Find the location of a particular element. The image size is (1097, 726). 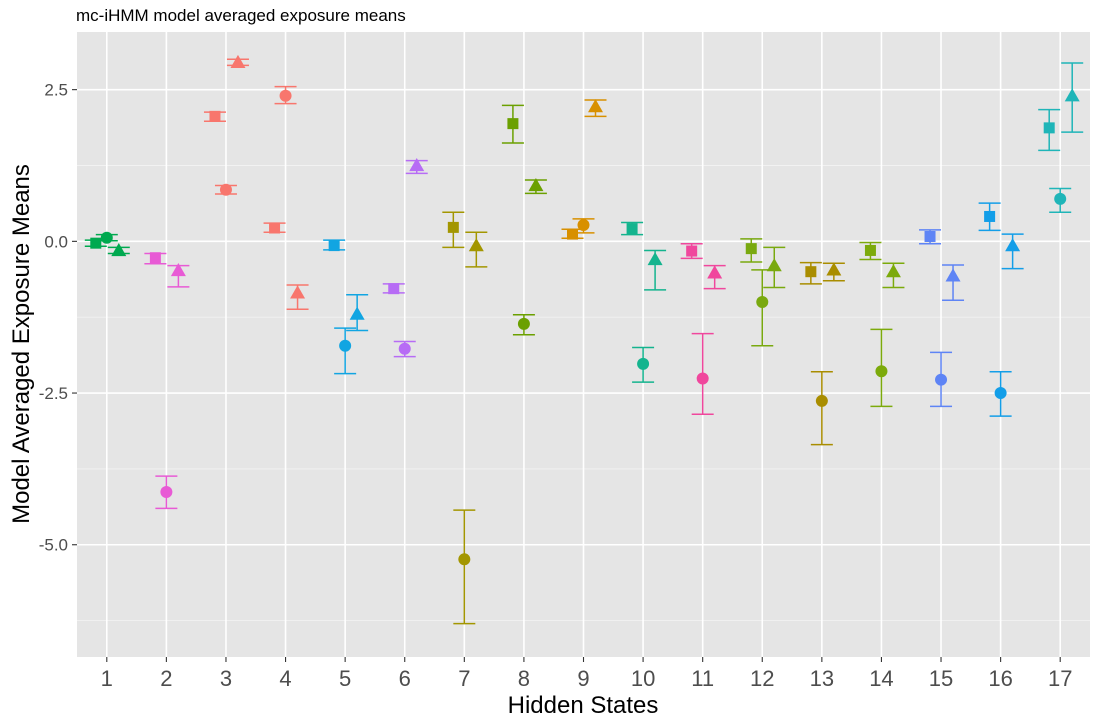

x-tick-label: 17 is located at coordinates (1060, 678).